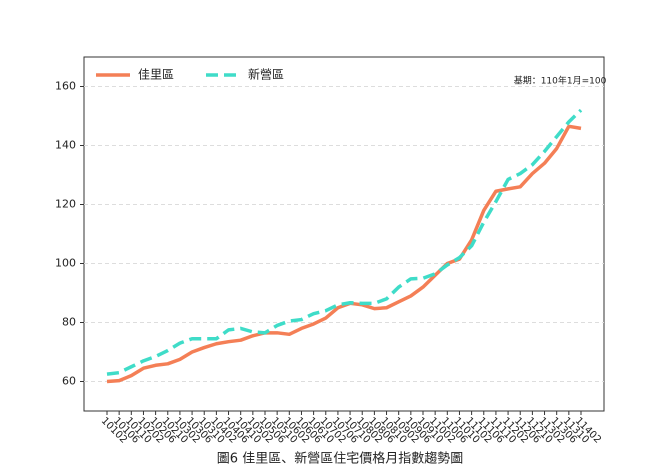 The image size is (671, 470). I want to click on y-tick-label: 160, so click(65, 86).